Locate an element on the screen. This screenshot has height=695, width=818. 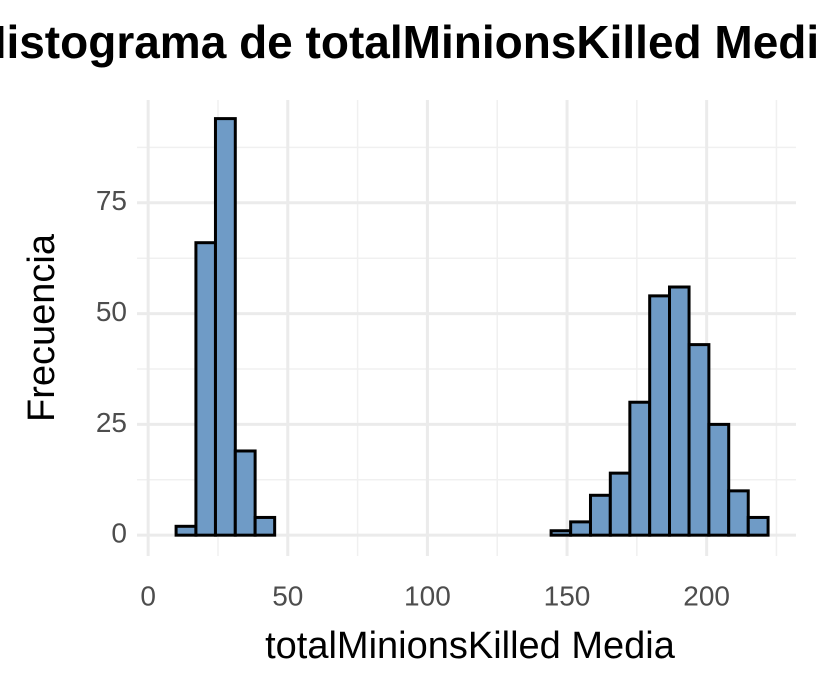
x-tick-label: 50 is located at coordinates (287, 595).